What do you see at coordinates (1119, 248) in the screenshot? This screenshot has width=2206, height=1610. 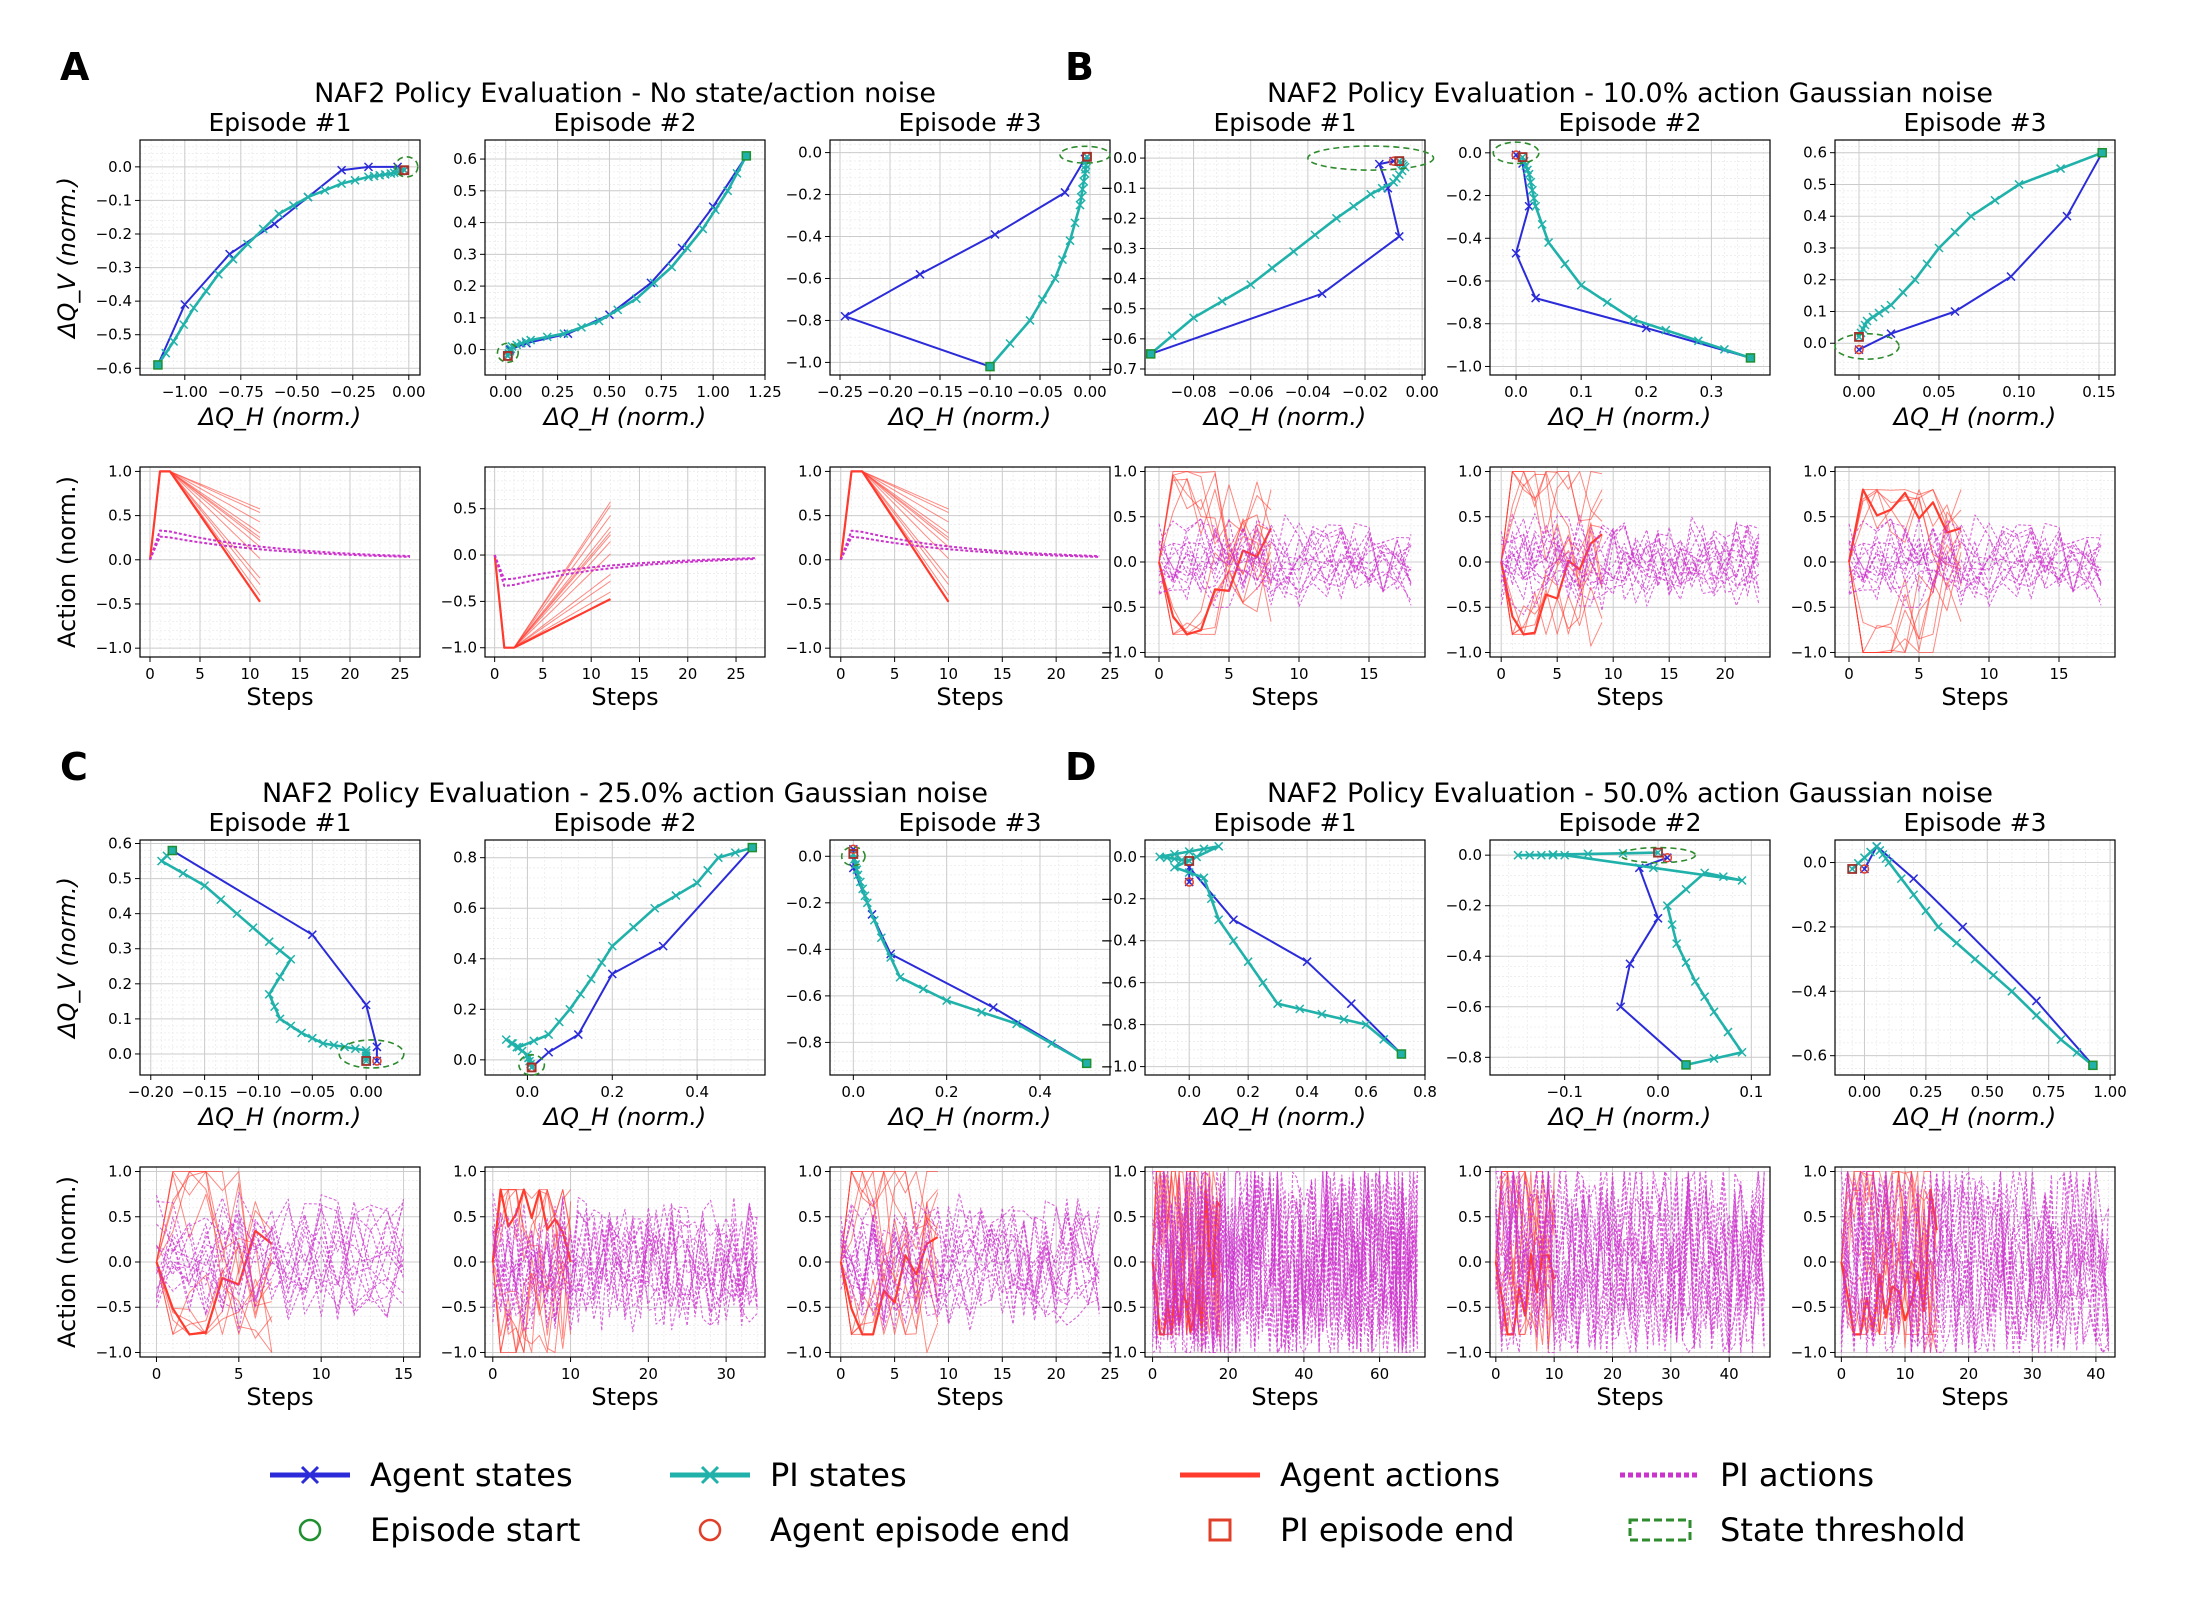 I see `panel-B-ep1-state-ytick-3: −0.3` at bounding box center [1119, 248].